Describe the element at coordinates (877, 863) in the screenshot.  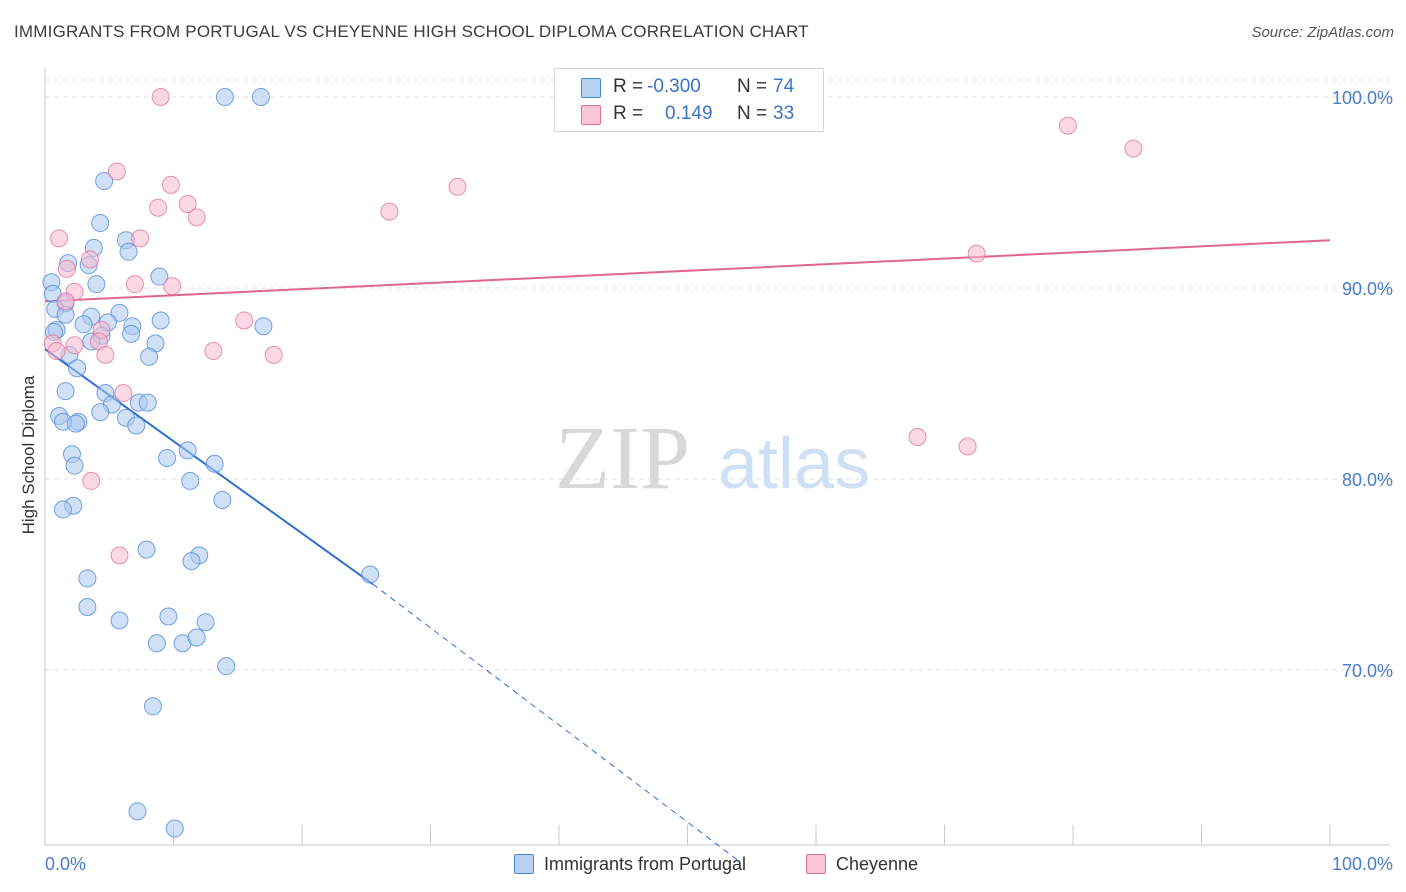
I see `bottom-legend-pink-label: Cheyenne` at that location.